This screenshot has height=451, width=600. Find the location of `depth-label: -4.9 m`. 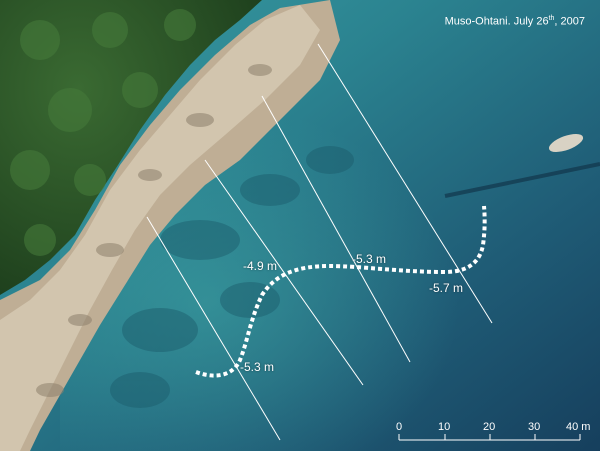

depth-label: -4.9 m is located at coordinates (260, 266).